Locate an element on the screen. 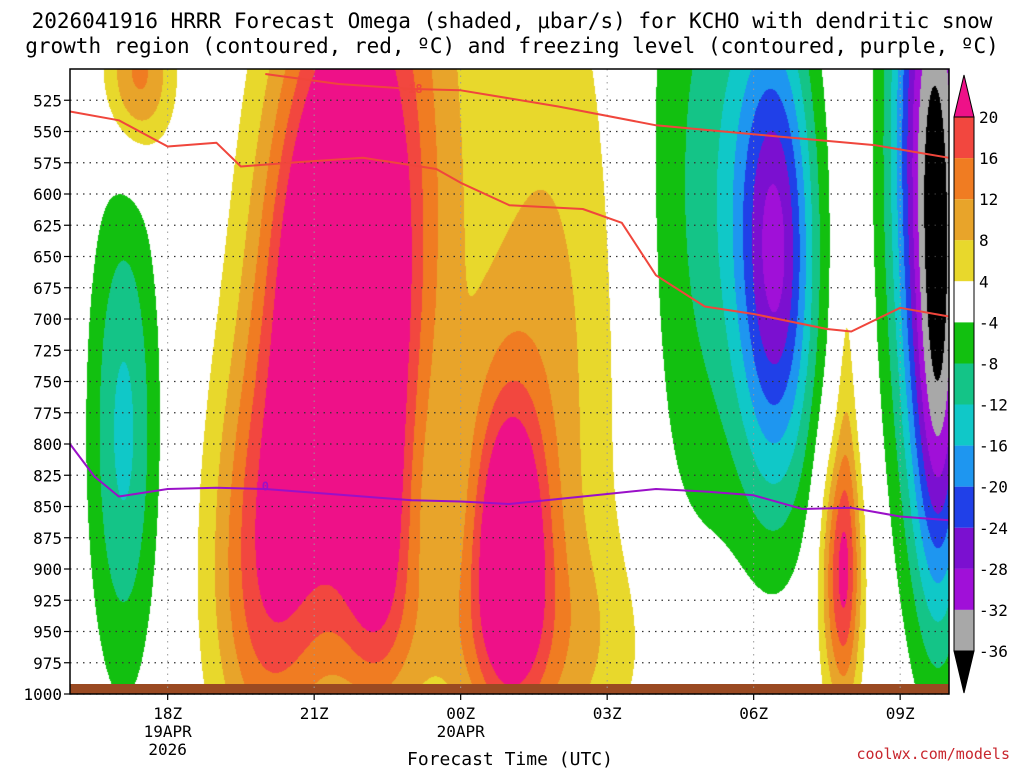 The width and height of the screenshot is (1024, 768). y-tick-label: 1000 is located at coordinates (42, 694).